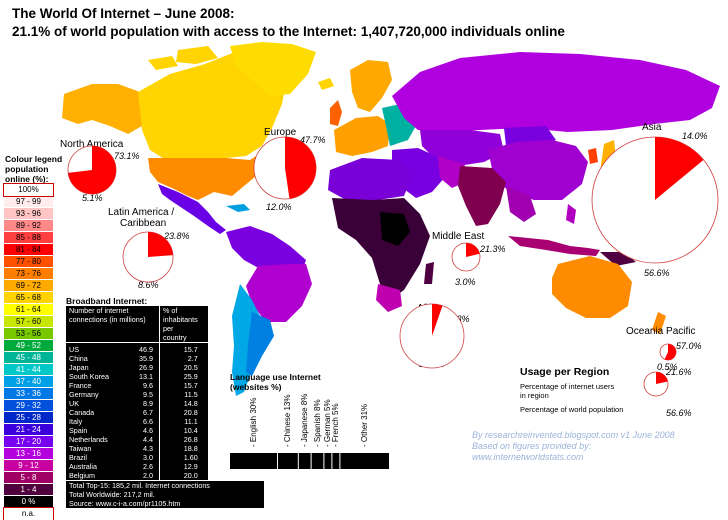  I want to click on legend-item: 73 - 76, so click(28, 274).